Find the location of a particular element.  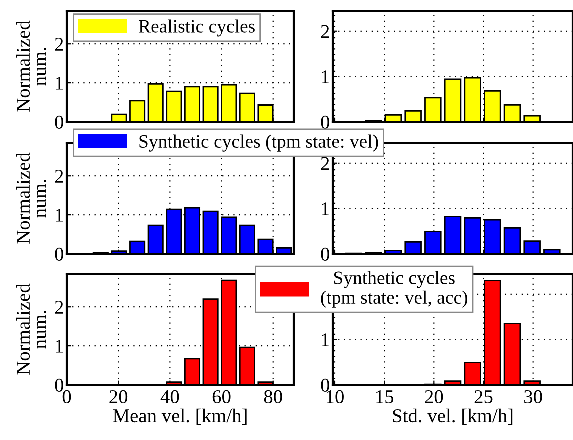

x-tick-label: 15 is located at coordinates (385, 397).